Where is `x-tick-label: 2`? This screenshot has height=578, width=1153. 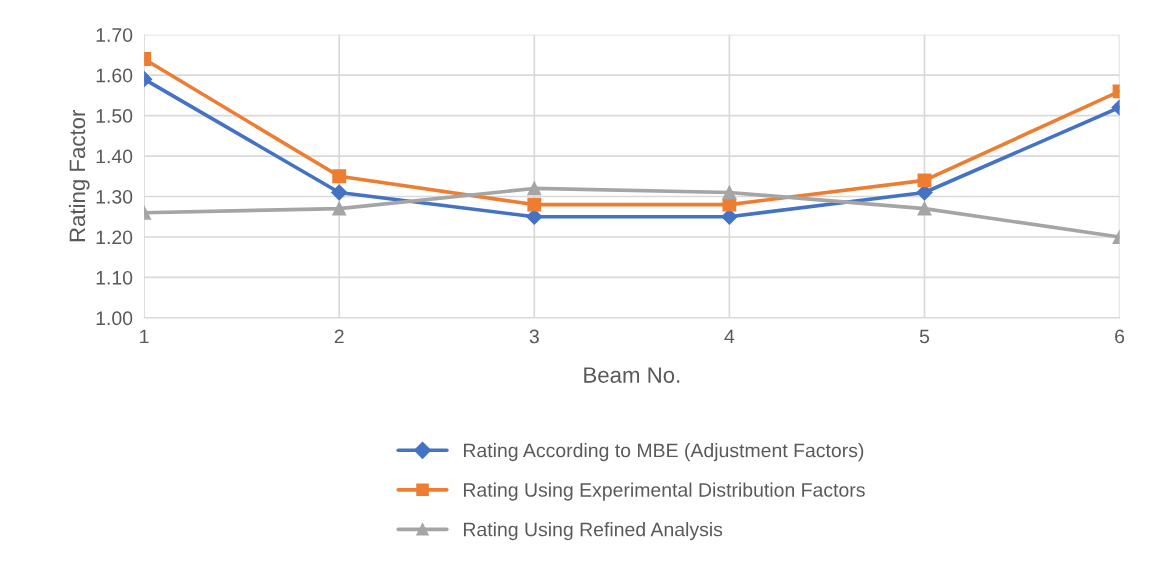
x-tick-label: 2 is located at coordinates (339, 336).